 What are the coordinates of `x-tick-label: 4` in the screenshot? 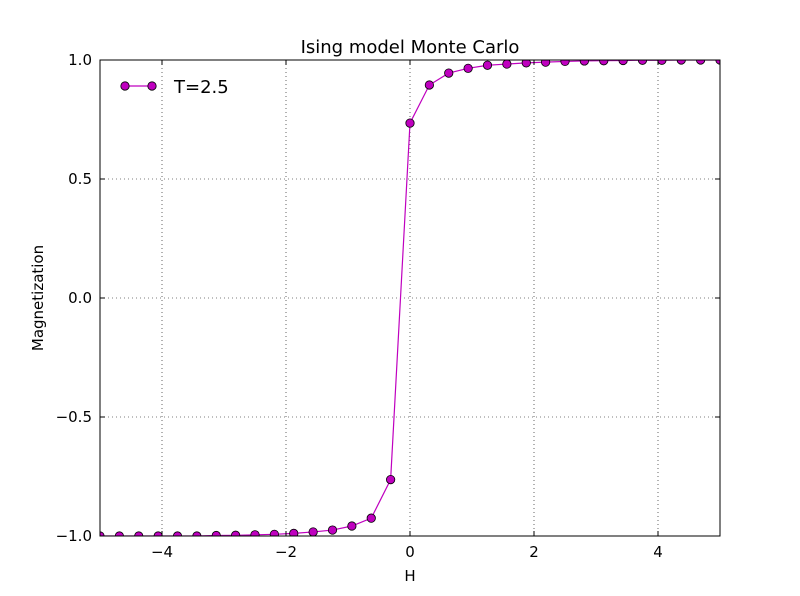 It's located at (658, 552).